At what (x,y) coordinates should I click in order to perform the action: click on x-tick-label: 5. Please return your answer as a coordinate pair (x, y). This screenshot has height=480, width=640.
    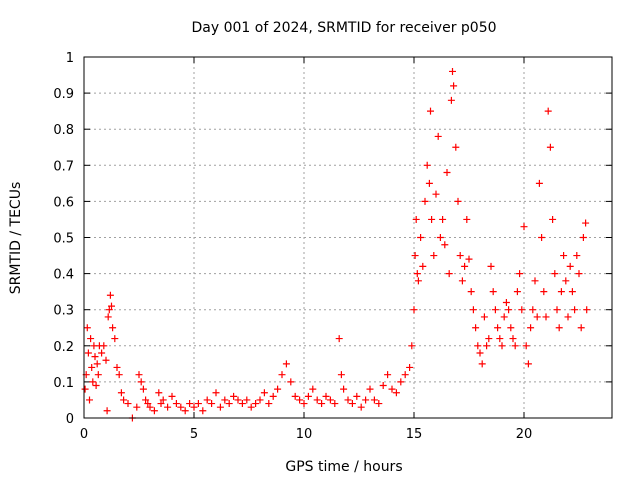
    Looking at the image, I should click on (194, 434).